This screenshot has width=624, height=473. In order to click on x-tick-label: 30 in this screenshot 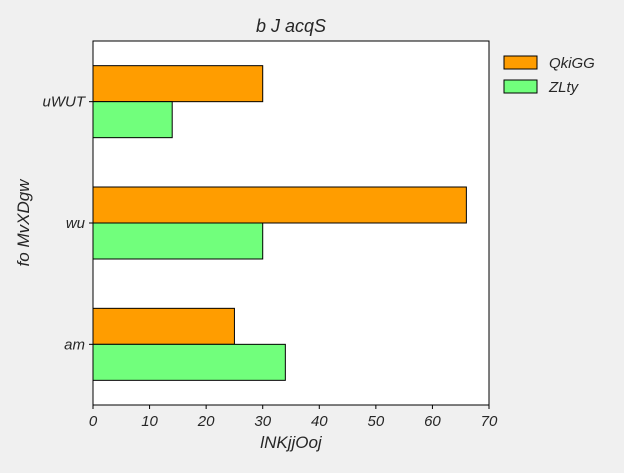, I will do `click(262, 421)`.